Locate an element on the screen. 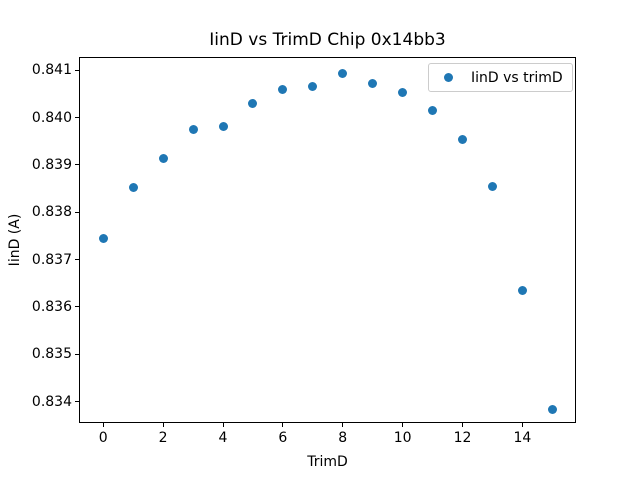 Image resolution: width=640 pixels, height=480 pixels. y-tick-label: 0.841 is located at coordinates (51, 70).